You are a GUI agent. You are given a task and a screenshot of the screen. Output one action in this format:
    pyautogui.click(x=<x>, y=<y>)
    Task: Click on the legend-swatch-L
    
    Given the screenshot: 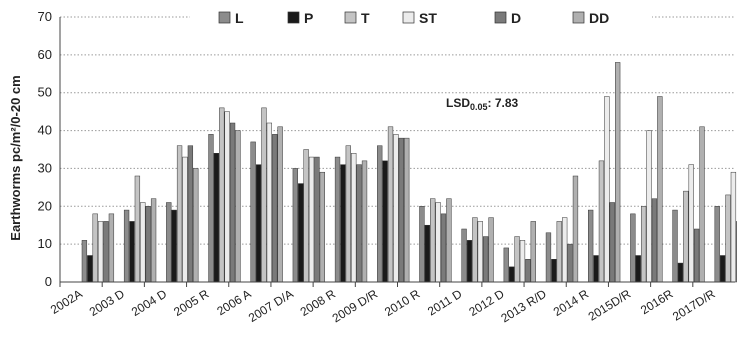 What is the action you would take?
    pyautogui.click(x=224, y=17)
    